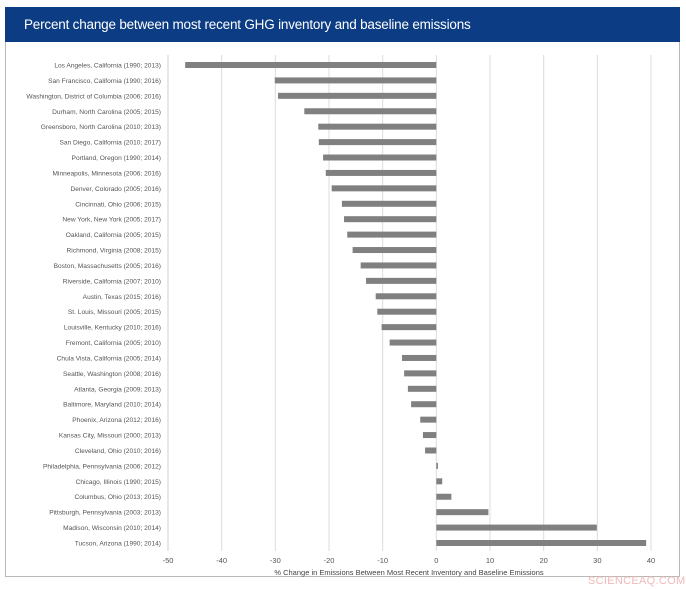 The image size is (686, 589). Describe the element at coordinates (436, 560) in the screenshot. I see `x-tick-label: 0` at that location.